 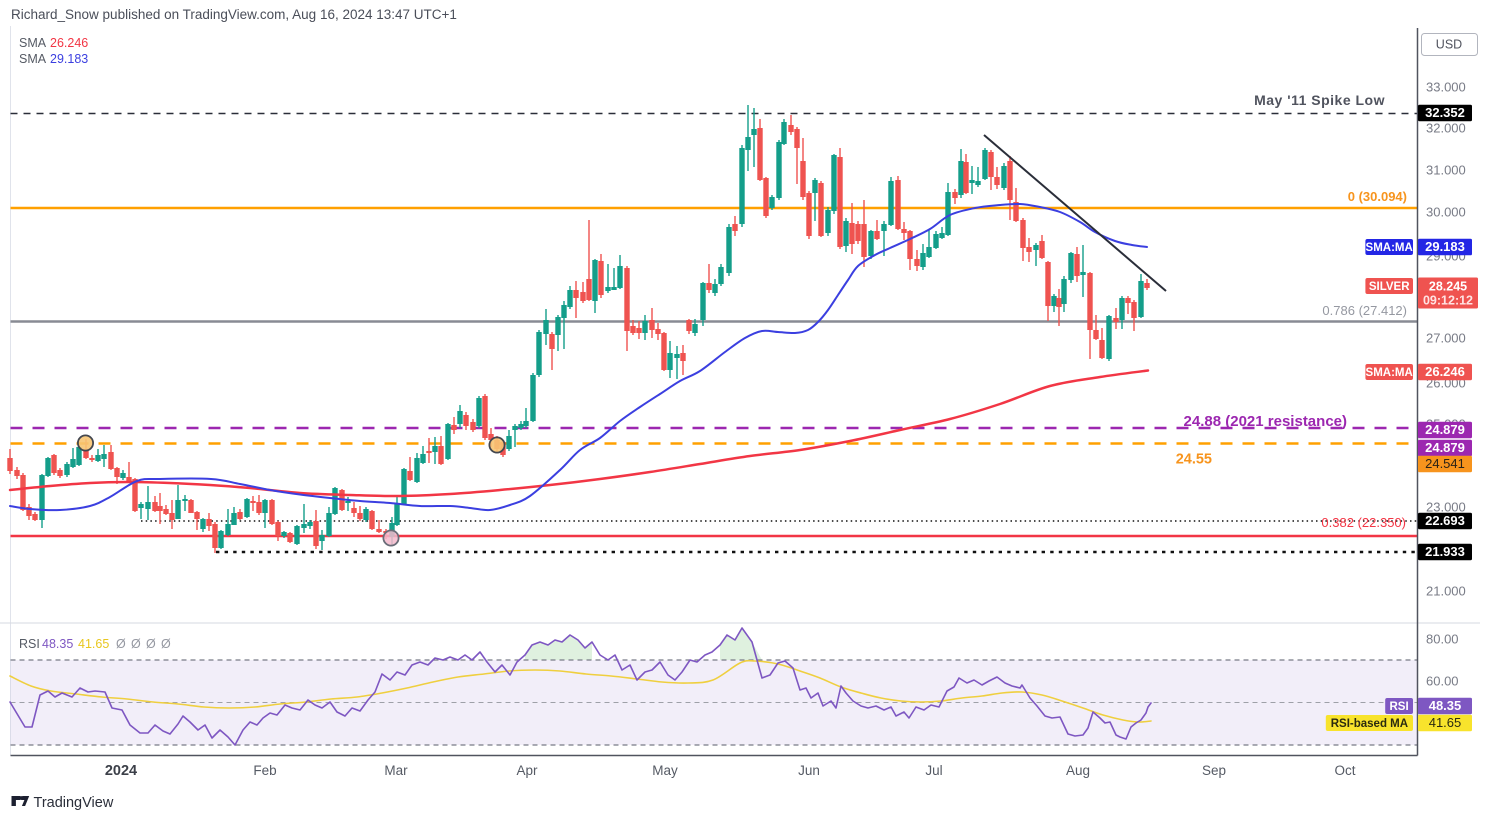 I want to click on svg-text: Mar, so click(x=396, y=770).